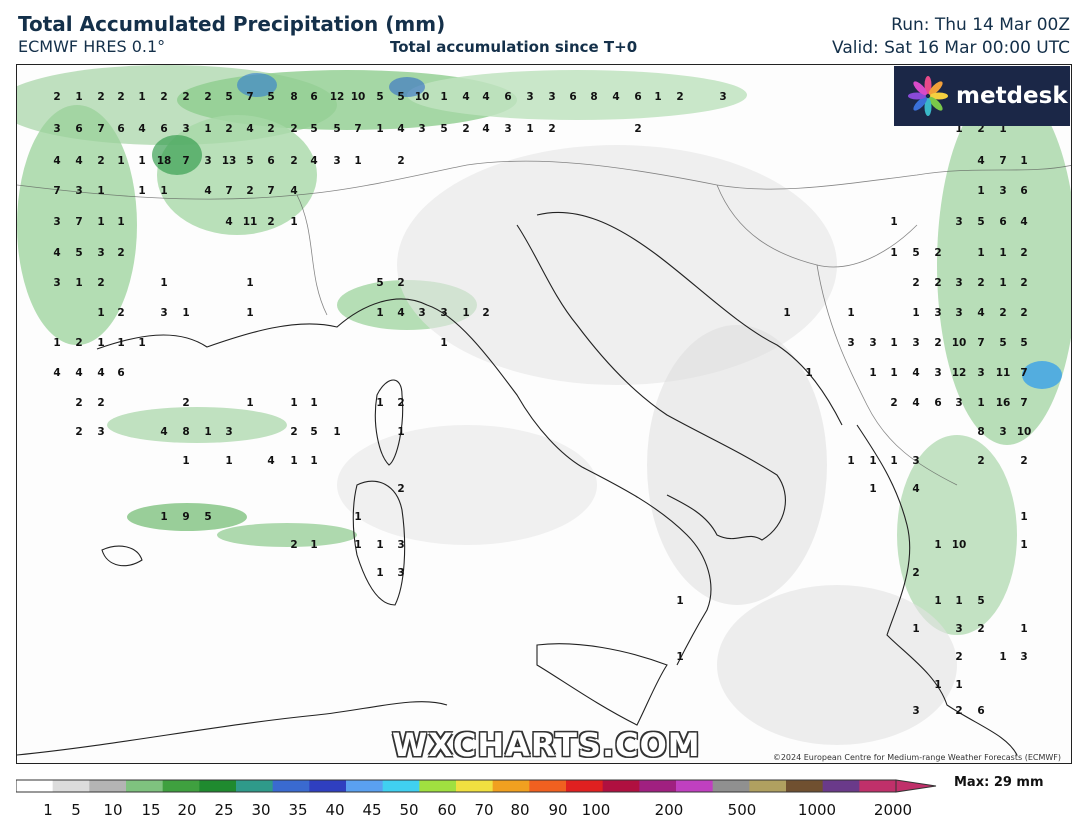 The width and height of the screenshot is (1088, 835). What do you see at coordinates (514, 47) in the screenshot?
I see `chart-subtitle: Total accumulation since T+0` at bounding box center [514, 47].